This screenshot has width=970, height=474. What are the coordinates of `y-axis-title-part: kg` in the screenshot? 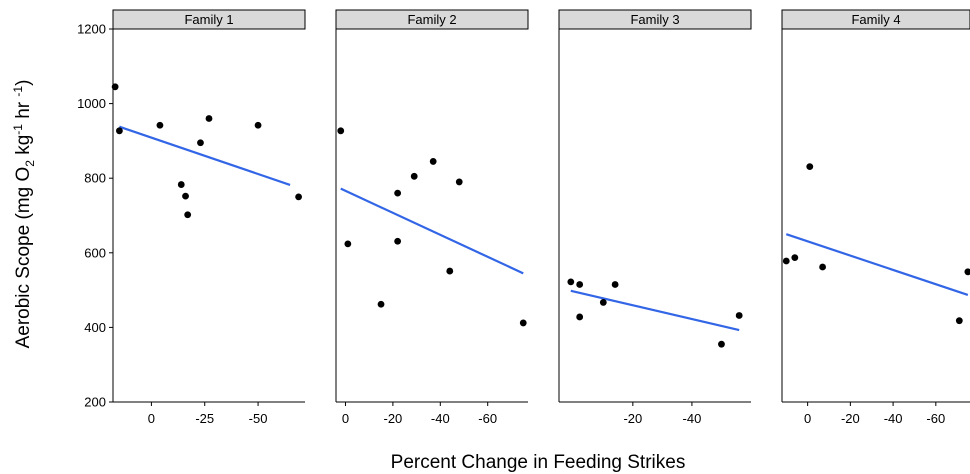 It's located at (23, 147).